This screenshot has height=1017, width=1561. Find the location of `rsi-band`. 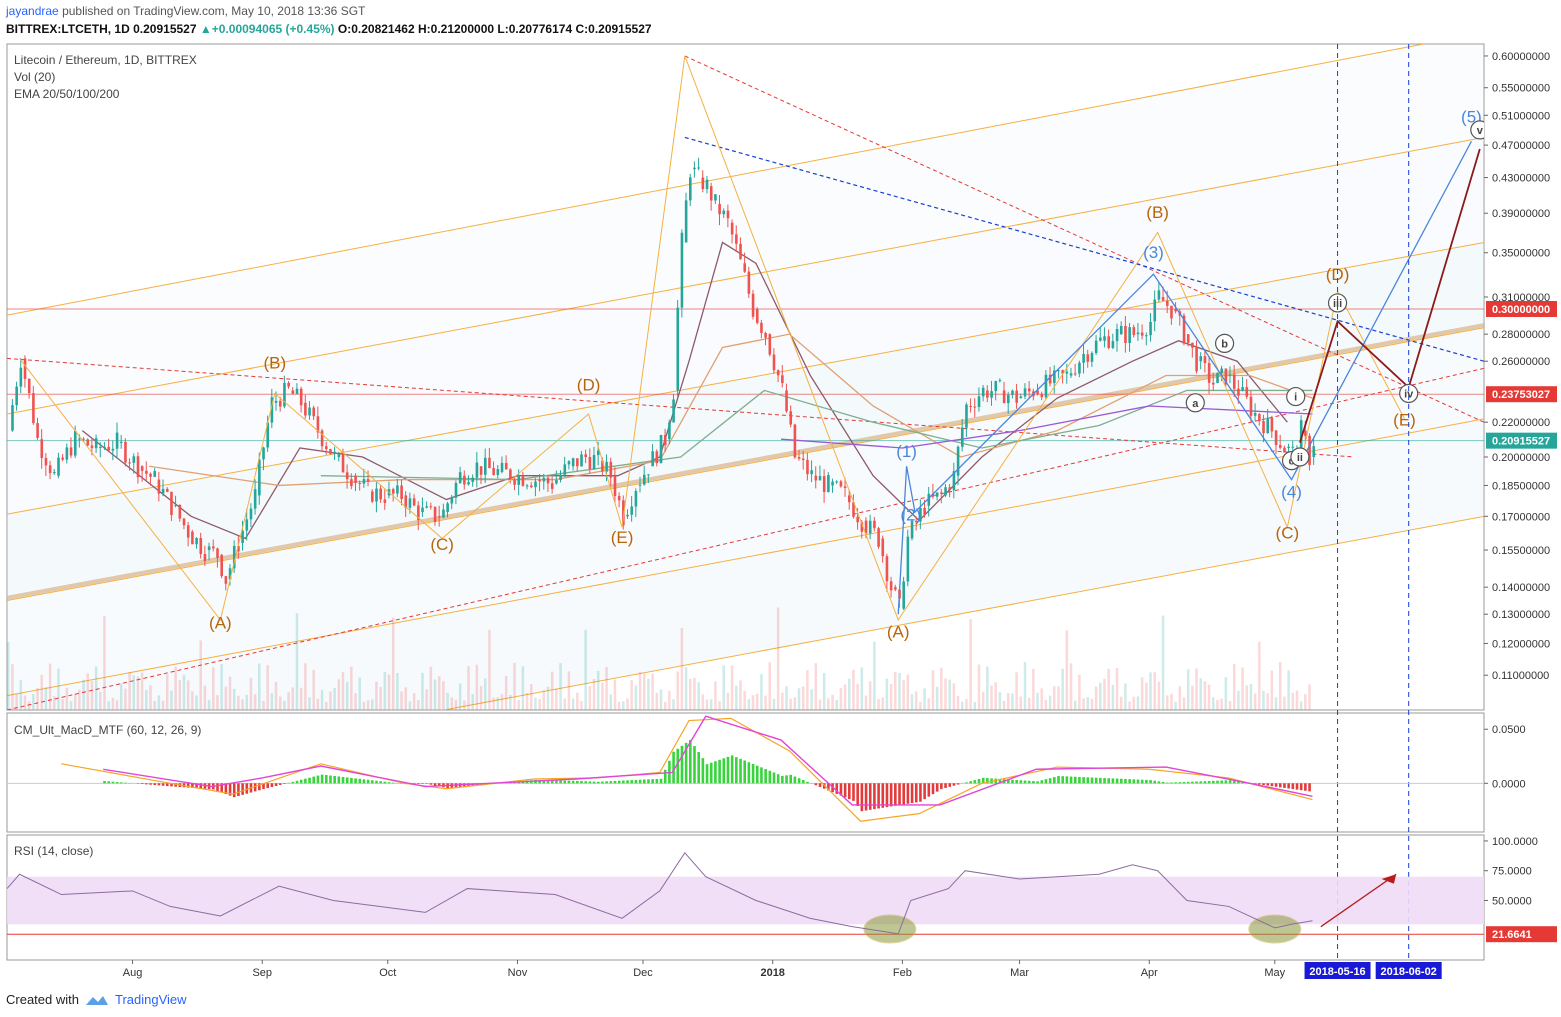

rsi-band is located at coordinates (745, 900).